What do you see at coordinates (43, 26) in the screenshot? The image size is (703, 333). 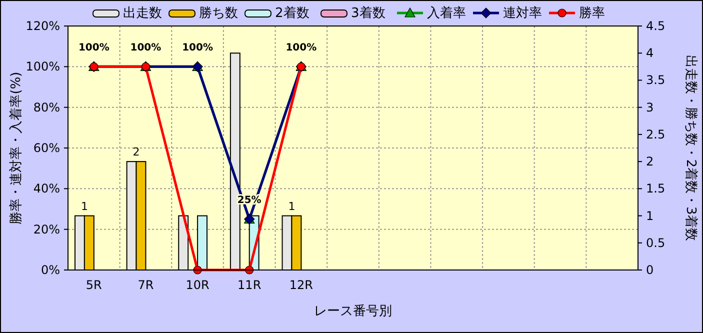 I see `y-tick-label: 120%` at bounding box center [43, 26].